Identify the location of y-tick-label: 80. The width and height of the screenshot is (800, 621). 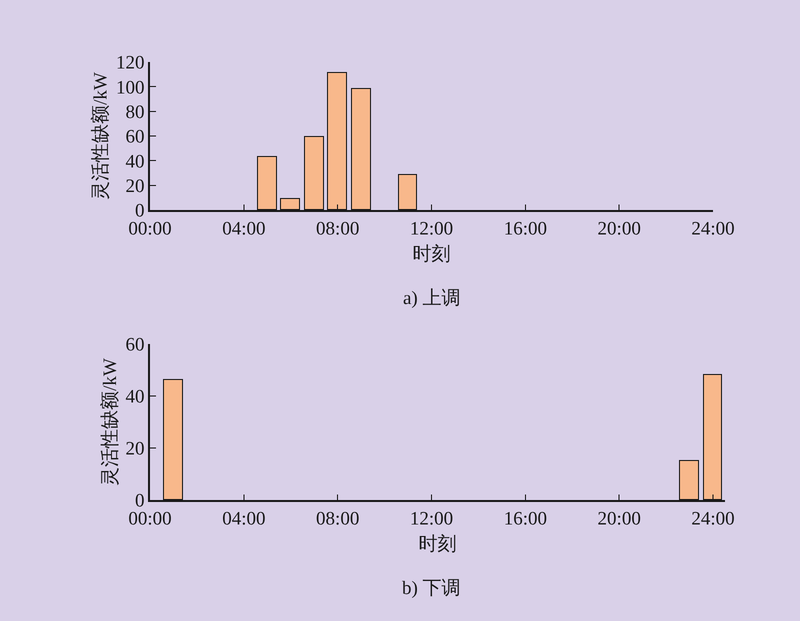
(134, 112).